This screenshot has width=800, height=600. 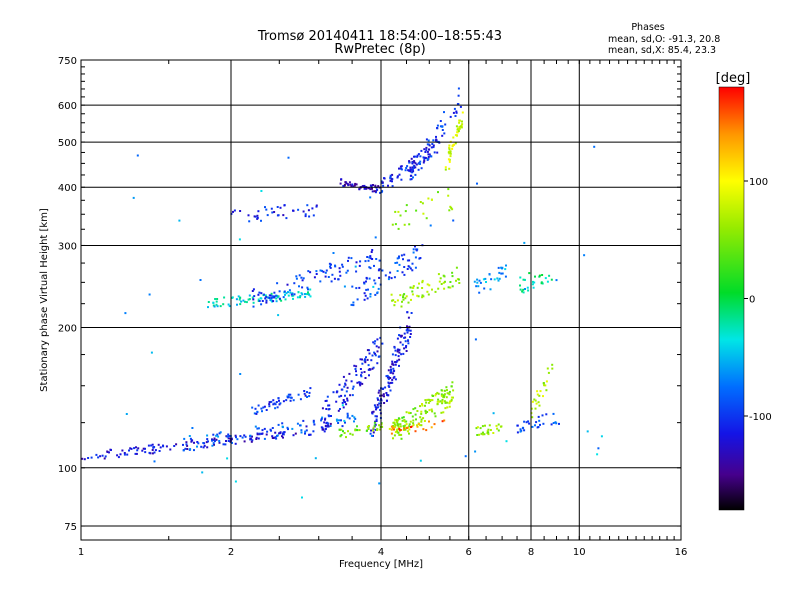 What do you see at coordinates (379, 49) in the screenshot?
I see `chart-subtitle: RwPretec (8p)` at bounding box center [379, 49].